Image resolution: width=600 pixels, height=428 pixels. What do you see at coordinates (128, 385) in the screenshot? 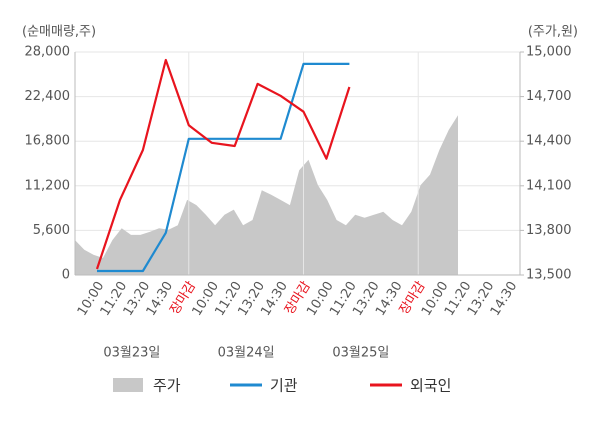
I see `legend-swatch` at bounding box center [128, 385].